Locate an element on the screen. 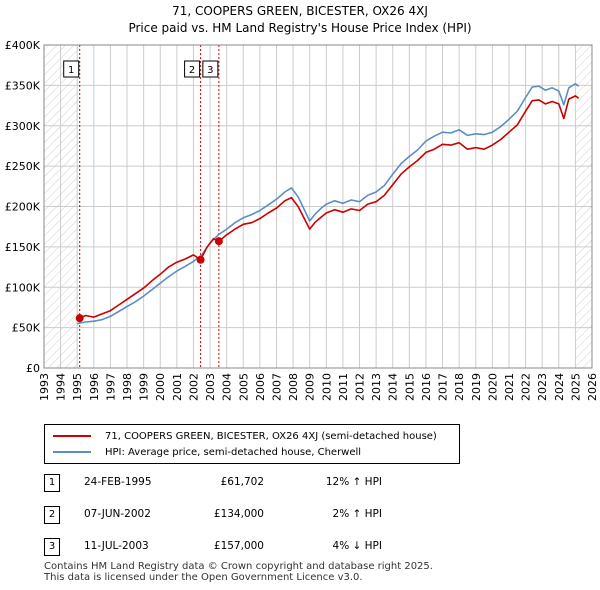 The height and width of the screenshot is (590, 600). x-tick-label: 2006 is located at coordinates (260, 387).